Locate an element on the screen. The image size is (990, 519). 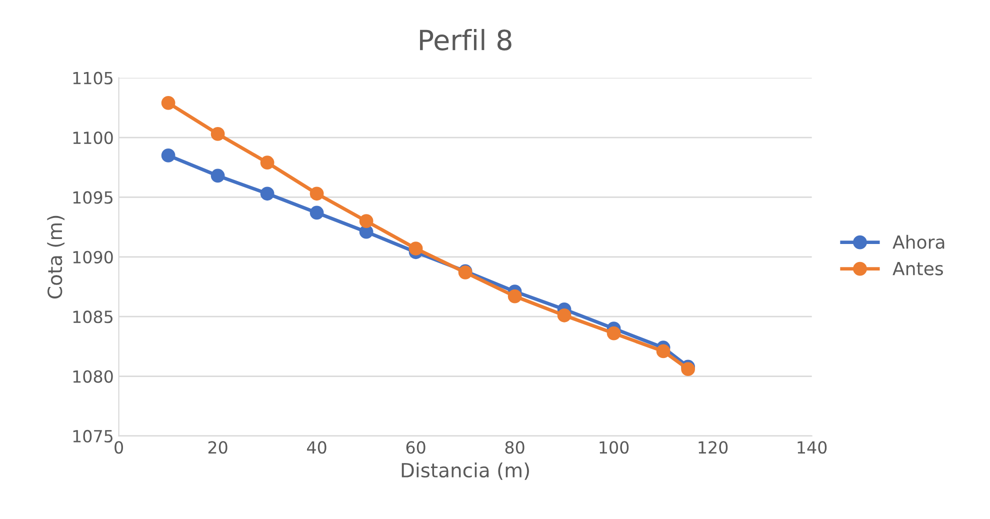
y-axis-title: Cota (m) is located at coordinates (55, 257).